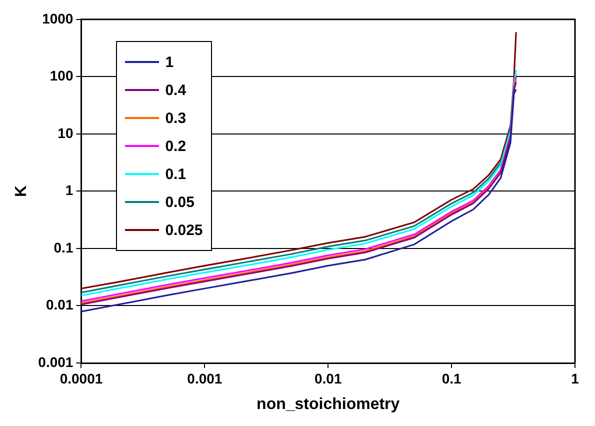  I want to click on y-tick-label: 10, so click(66, 132).